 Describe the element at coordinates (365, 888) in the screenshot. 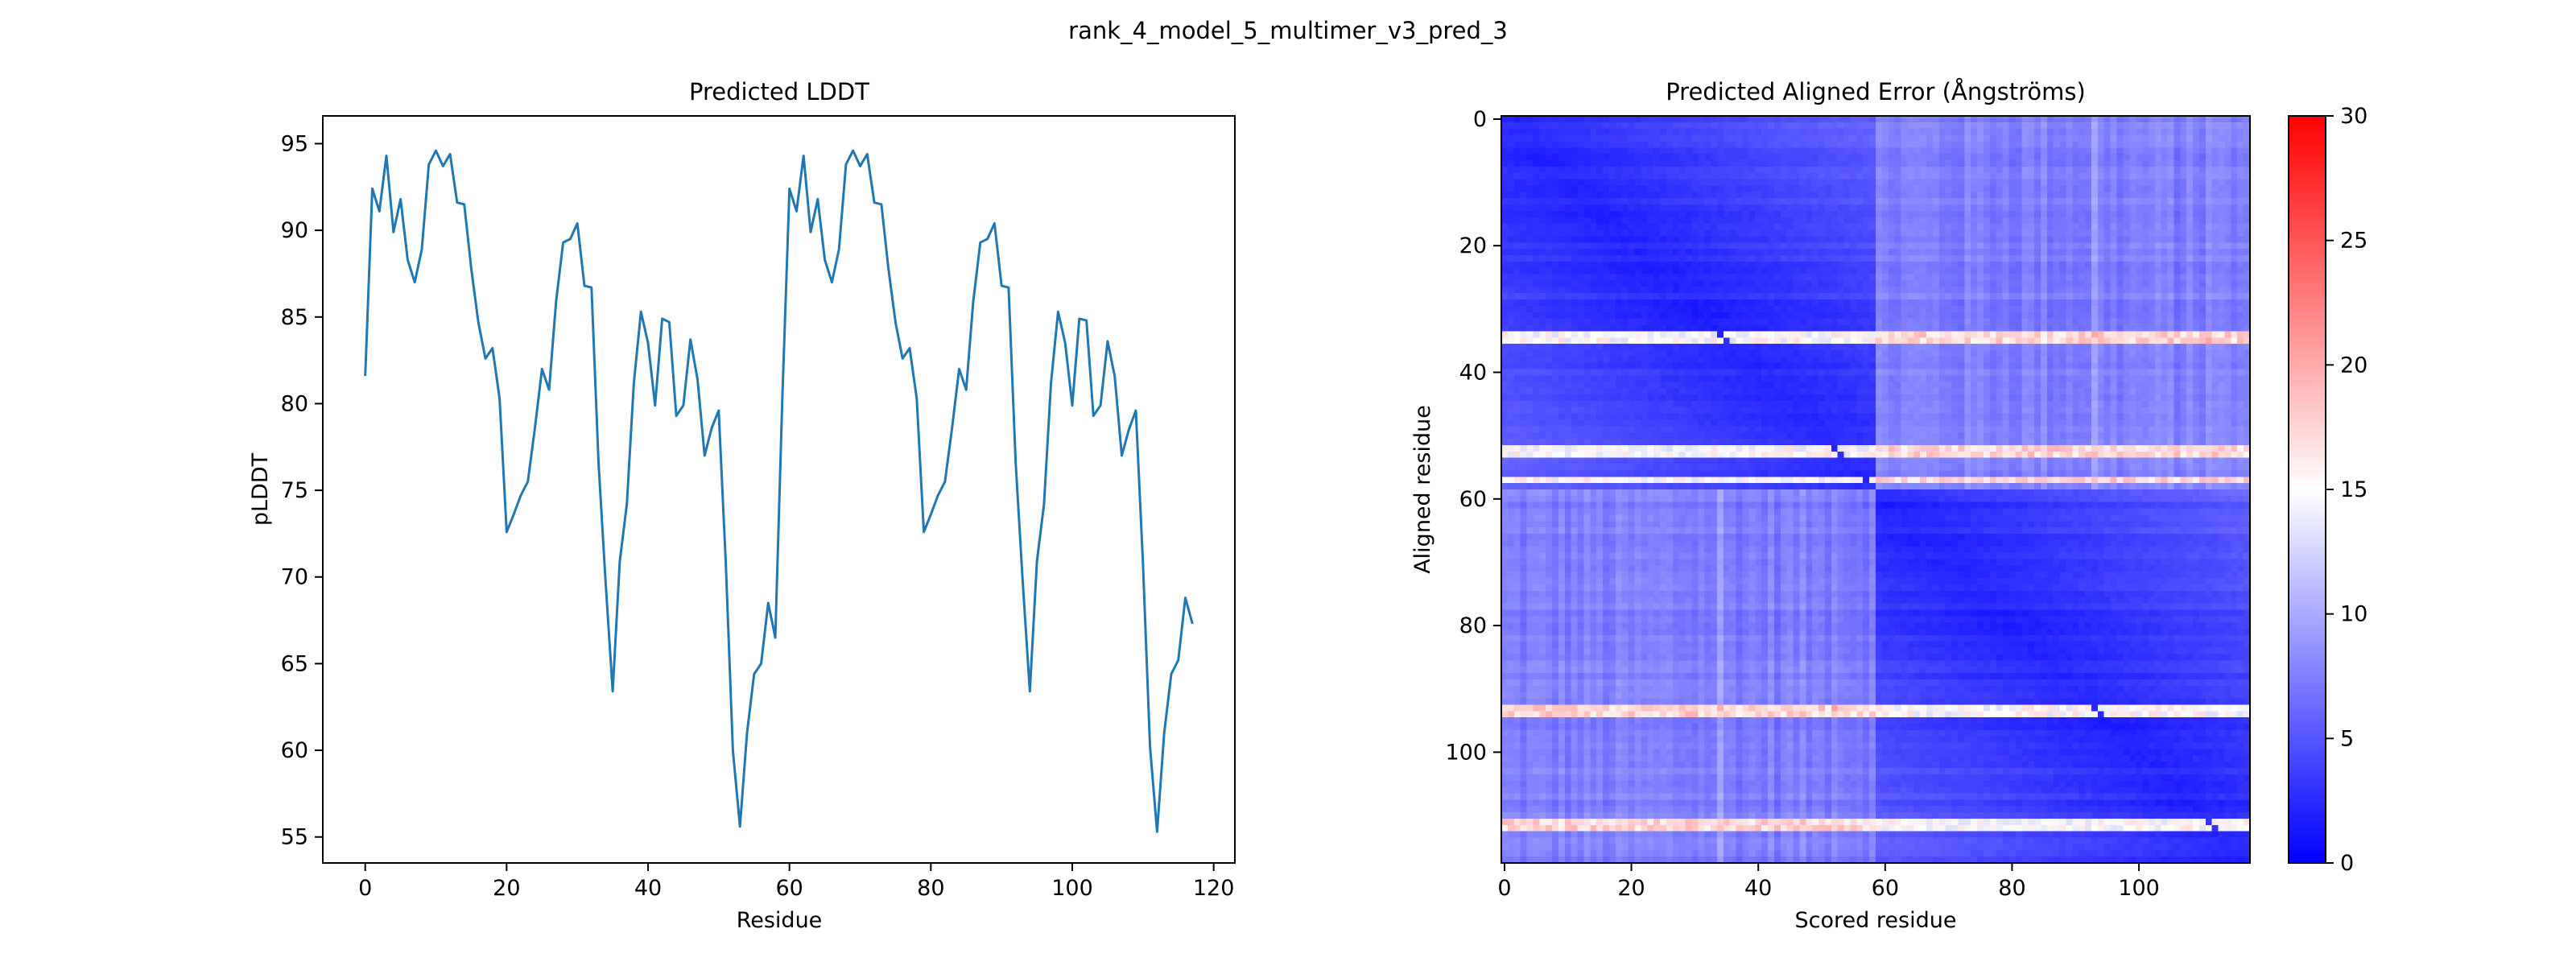

I see `plddt-x-tick-label: 0` at that location.